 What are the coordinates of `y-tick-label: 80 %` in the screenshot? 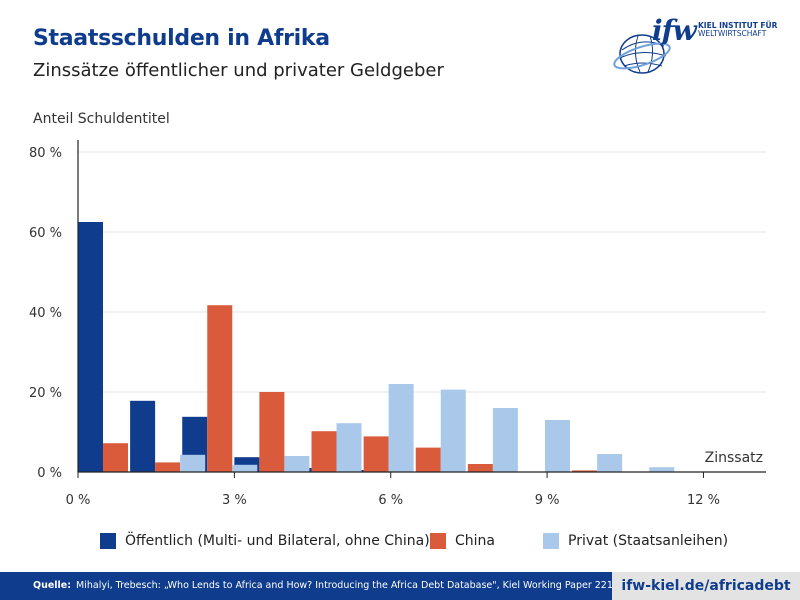 It's located at (45, 153).